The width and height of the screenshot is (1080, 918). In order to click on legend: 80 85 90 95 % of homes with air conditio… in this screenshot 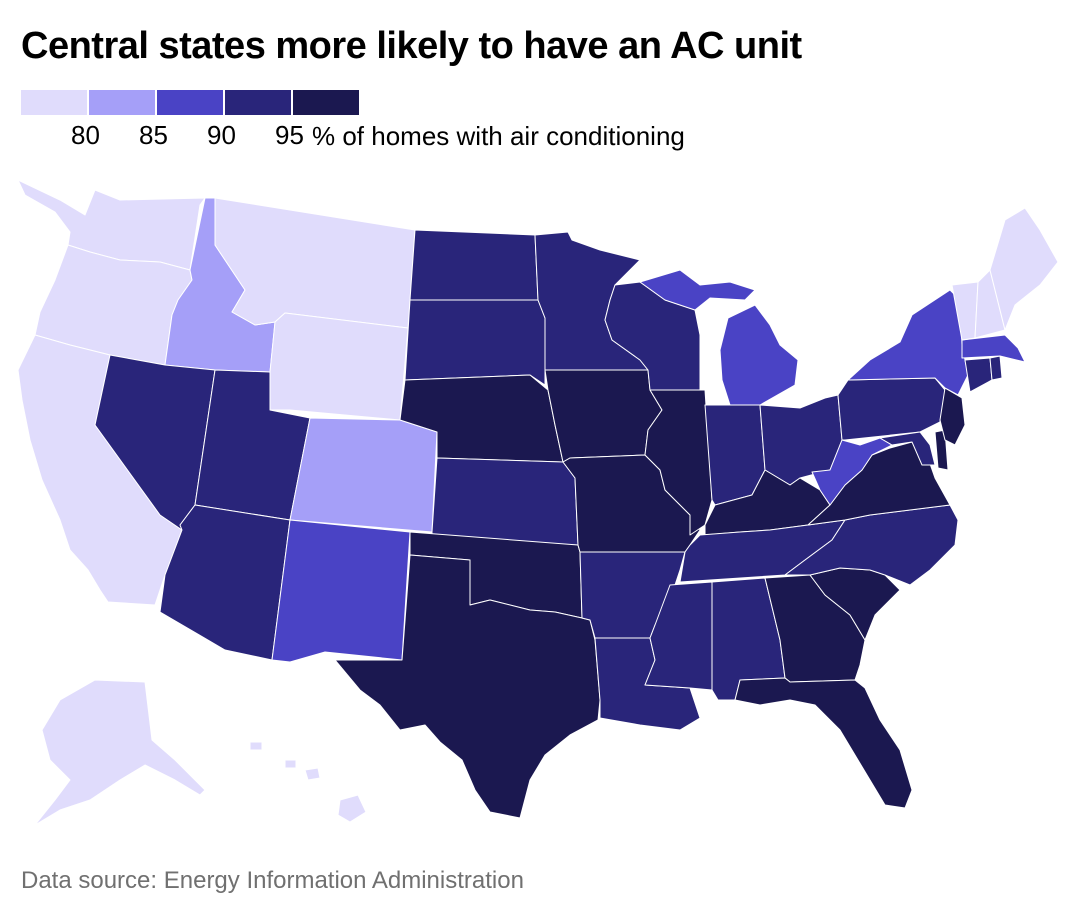, I will do `click(381, 121)`.